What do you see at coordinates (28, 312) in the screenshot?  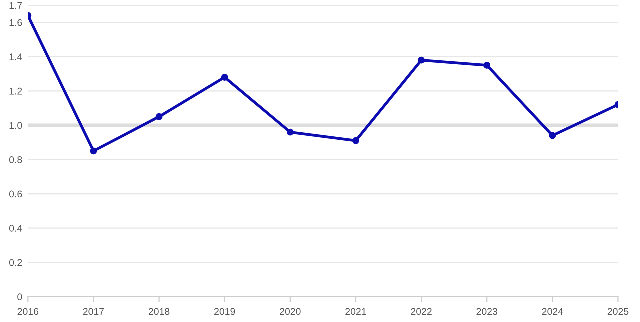 I see `x-tick-label: 2016` at bounding box center [28, 312].